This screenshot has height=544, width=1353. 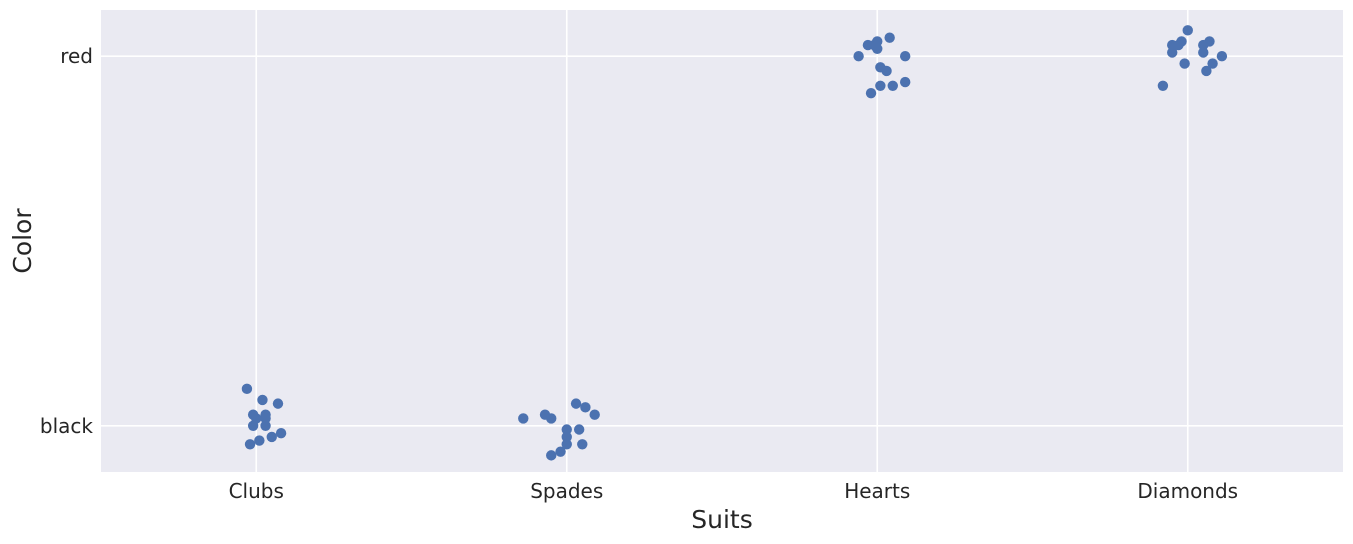 What do you see at coordinates (67, 241) in the screenshot?
I see `y-tick-labels: black red` at bounding box center [67, 241].